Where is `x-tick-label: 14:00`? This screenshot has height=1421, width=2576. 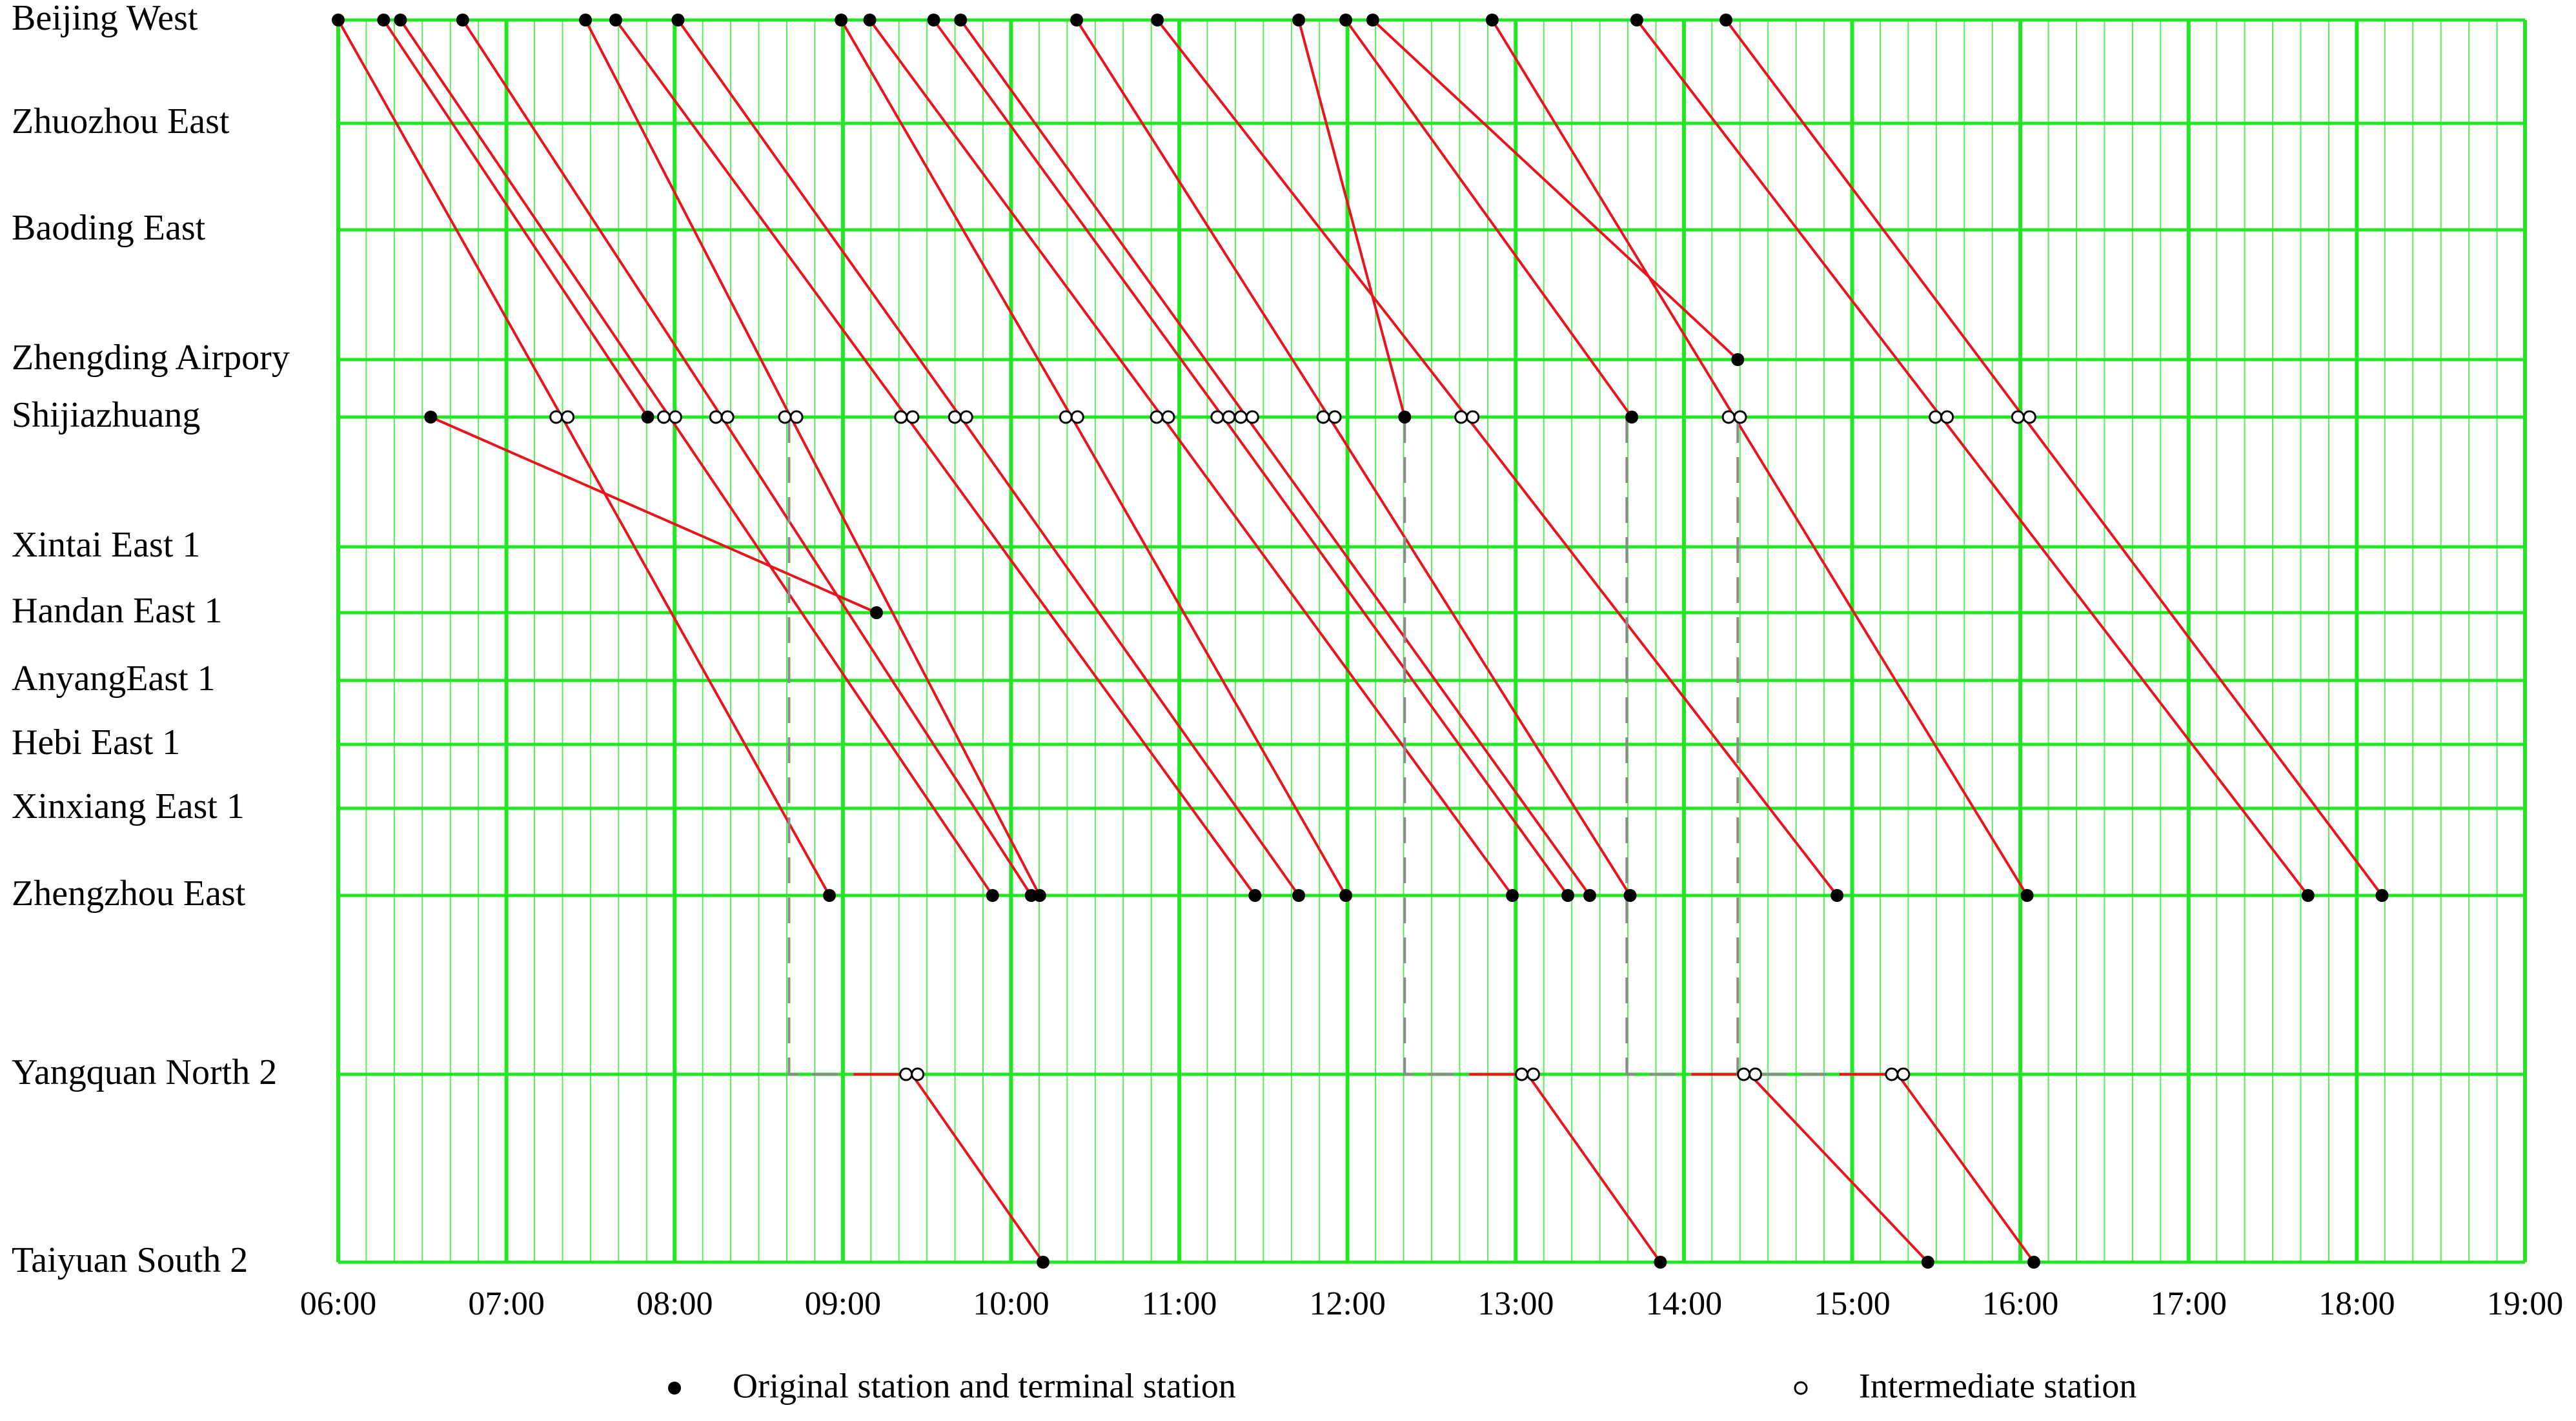 x-tick-label: 14:00 is located at coordinates (1684, 1303).